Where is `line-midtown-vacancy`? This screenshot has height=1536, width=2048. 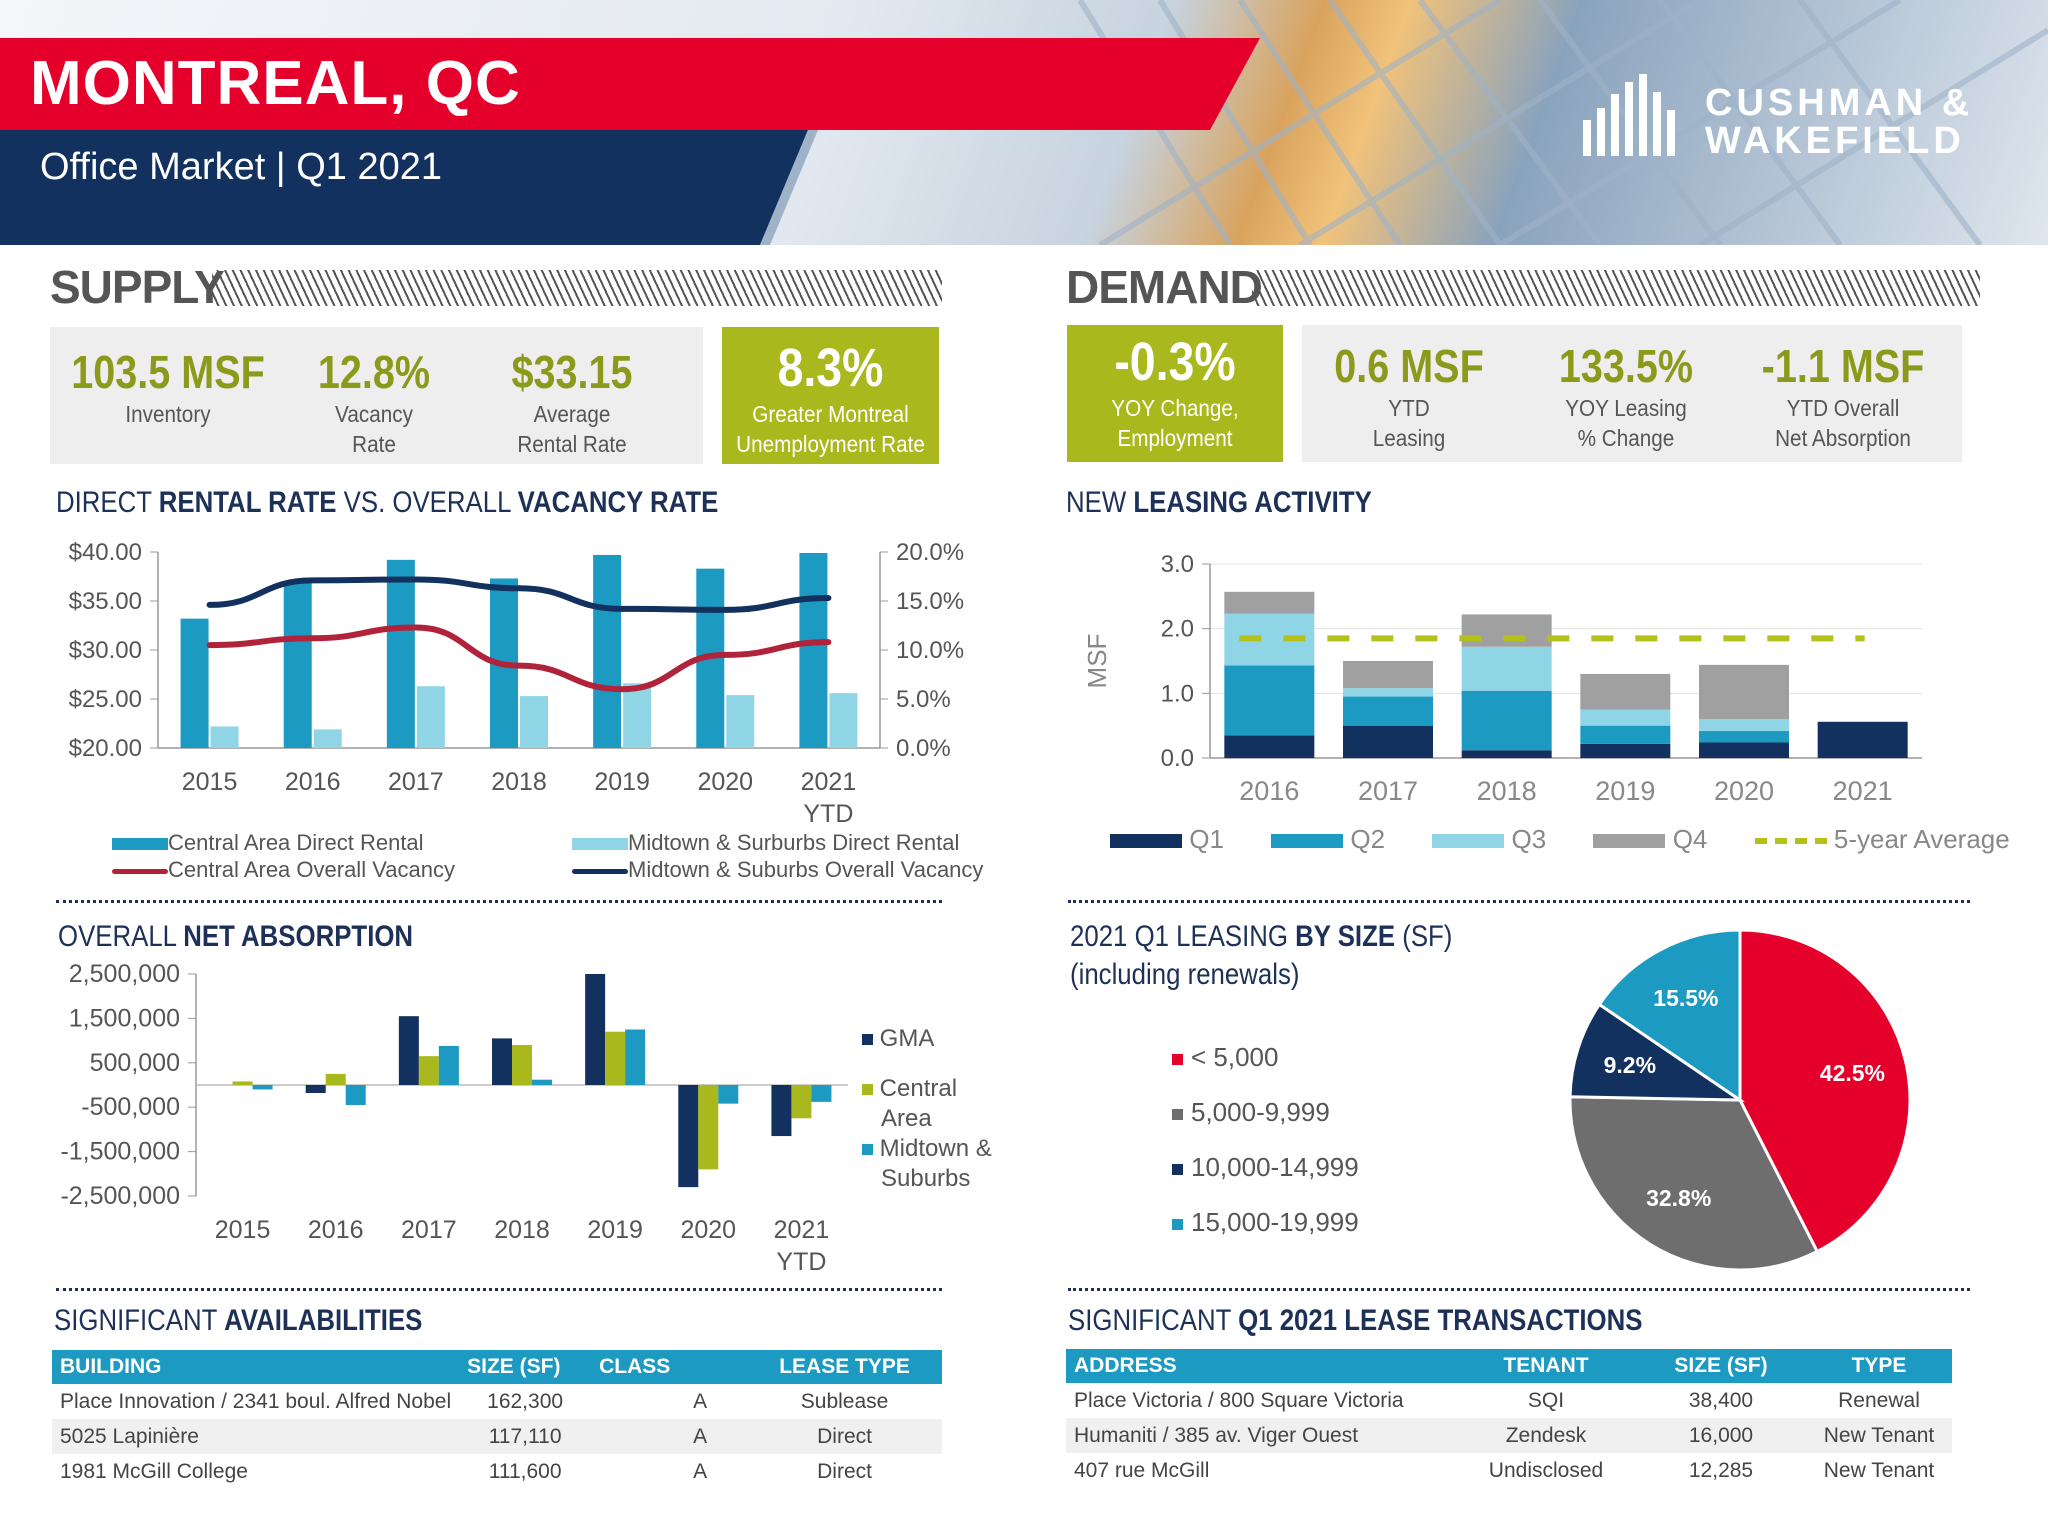 line-midtown-vacancy is located at coordinates (519, 594).